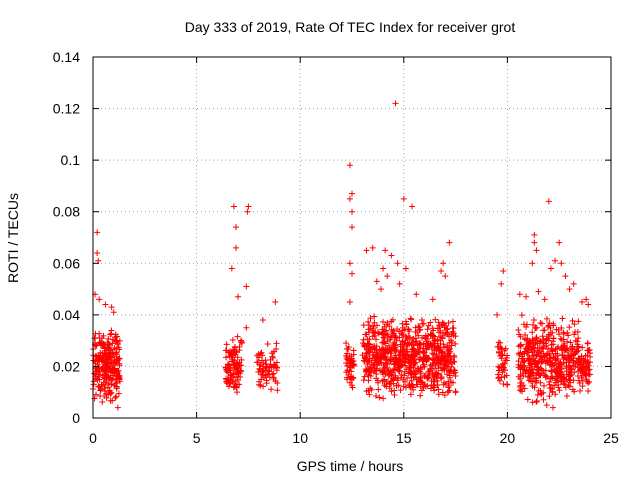  I want to click on x-axis-label: GPS time / hours, so click(350, 466).